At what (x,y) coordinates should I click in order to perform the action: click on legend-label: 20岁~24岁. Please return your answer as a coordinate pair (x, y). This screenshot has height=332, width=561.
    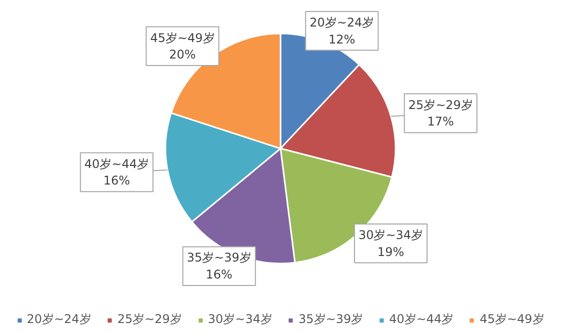
    Looking at the image, I should click on (59, 319).